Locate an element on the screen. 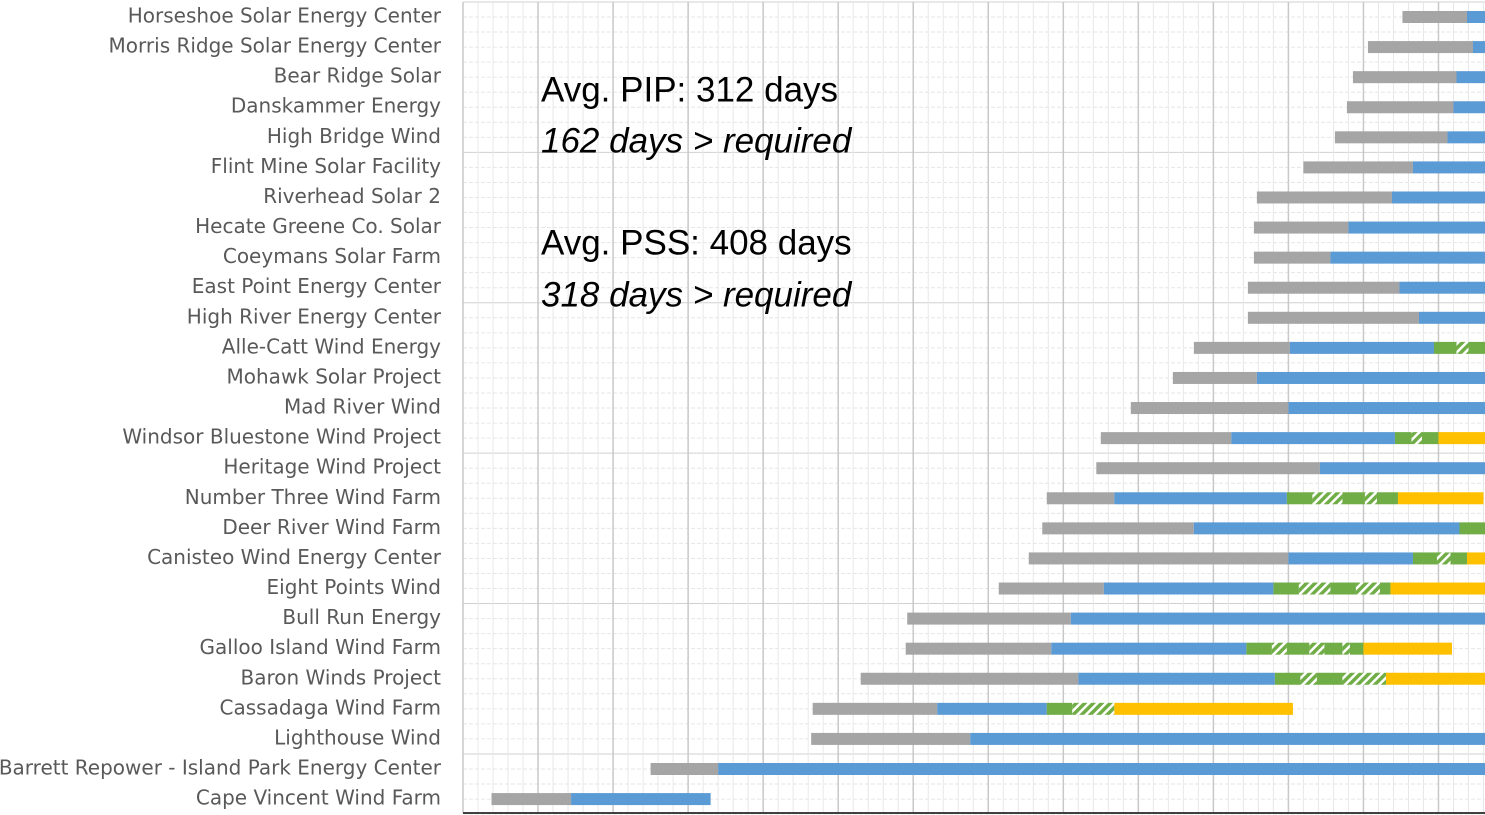  category-label: Mohawk Solar Project is located at coordinates (334, 376).